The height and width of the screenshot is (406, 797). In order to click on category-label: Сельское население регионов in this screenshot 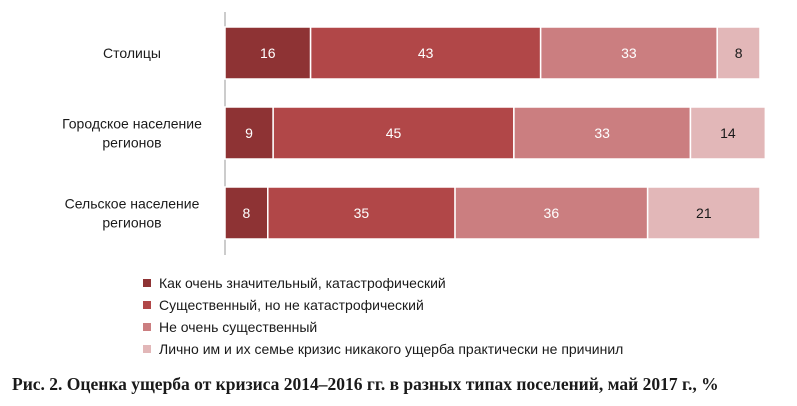, I will do `click(132, 213)`.